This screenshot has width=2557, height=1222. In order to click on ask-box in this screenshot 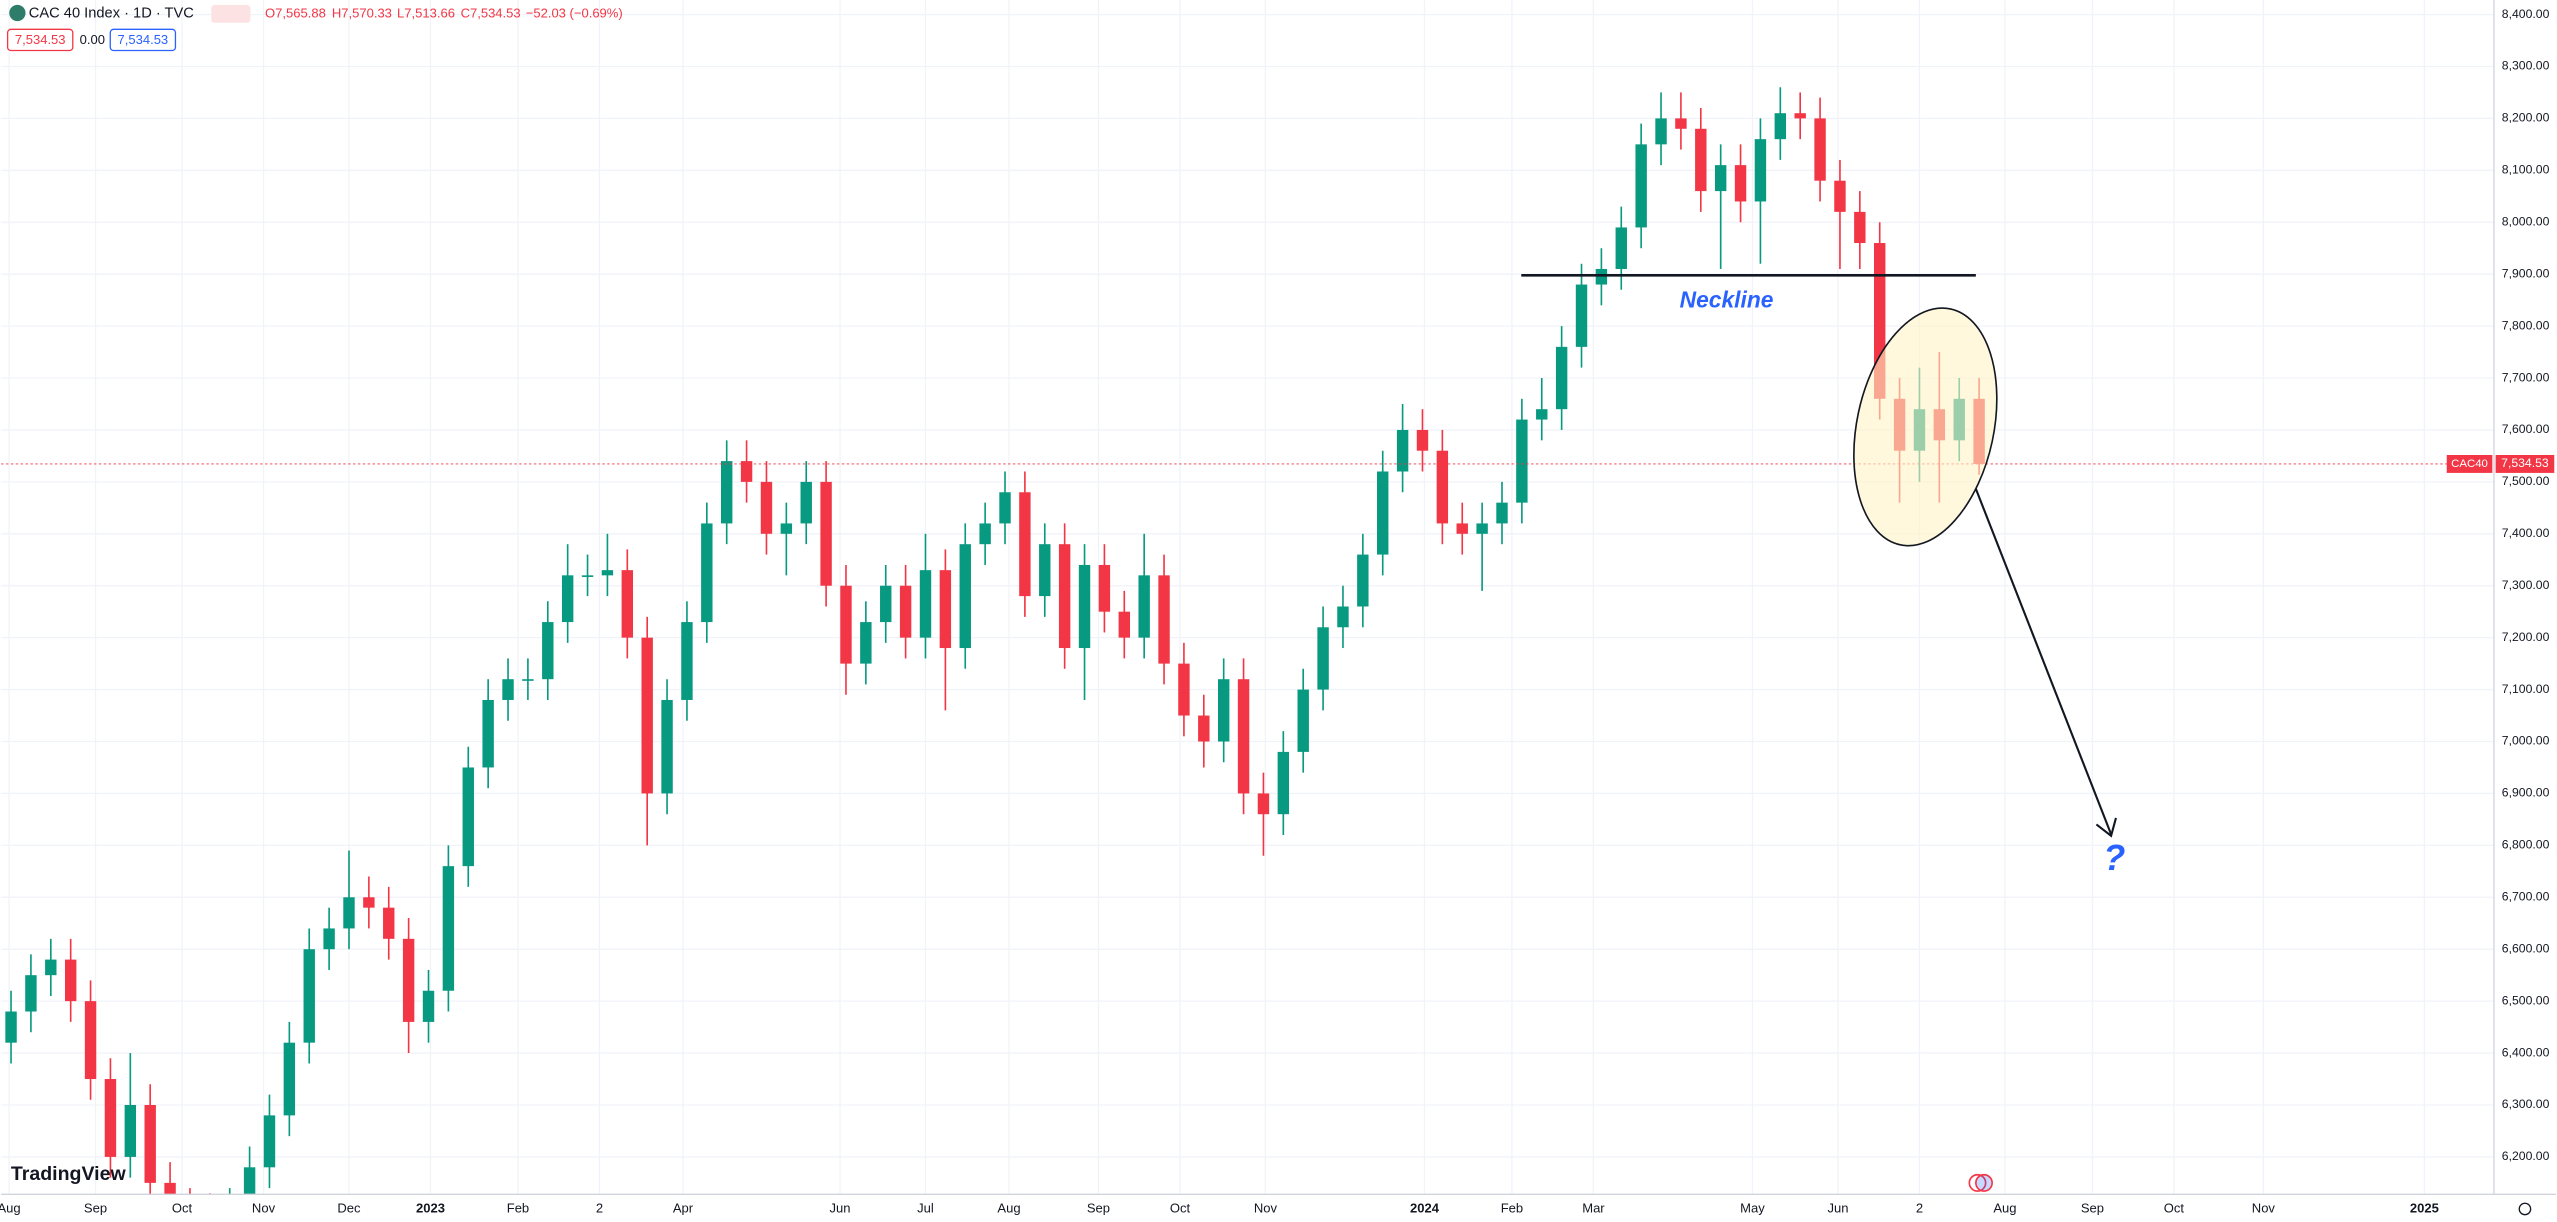, I will do `click(143, 40)`.